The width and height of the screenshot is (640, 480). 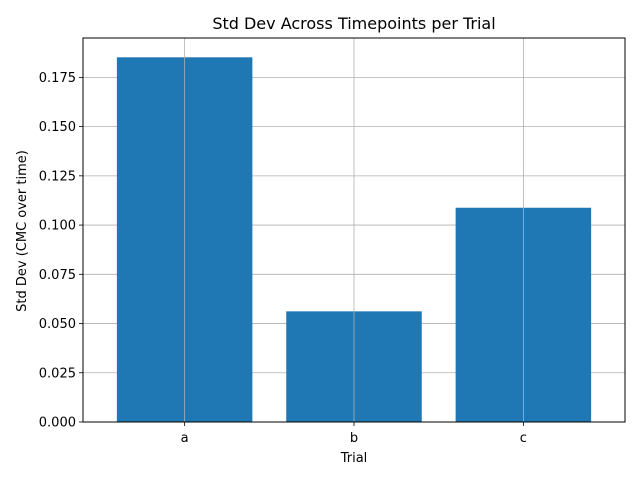 What do you see at coordinates (22, 231) in the screenshot?
I see `y-axis-label: Std Dev (CMC over time)` at bounding box center [22, 231].